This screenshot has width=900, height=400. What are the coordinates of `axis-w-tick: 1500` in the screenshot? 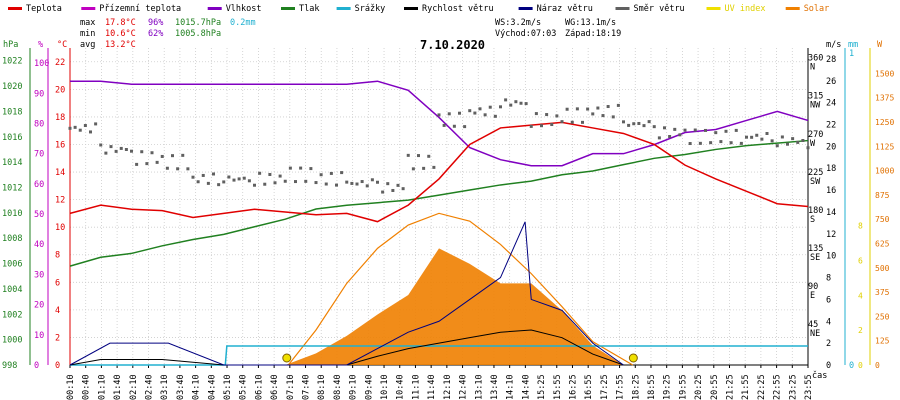 It's located at (884, 73).